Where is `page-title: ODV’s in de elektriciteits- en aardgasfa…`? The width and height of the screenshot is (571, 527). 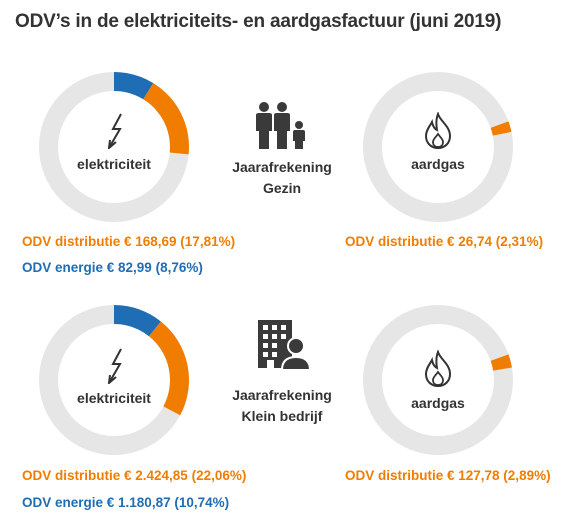
page-title: ODV’s in de elektriciteits- en aardgasfa… is located at coordinates (258, 21).